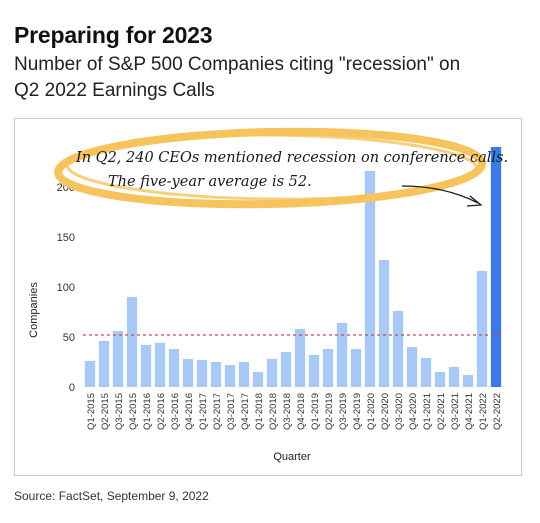 This screenshot has height=523, width=540. What do you see at coordinates (161, 411) in the screenshot?
I see `x-tick-label: Q2-2016` at bounding box center [161, 411].